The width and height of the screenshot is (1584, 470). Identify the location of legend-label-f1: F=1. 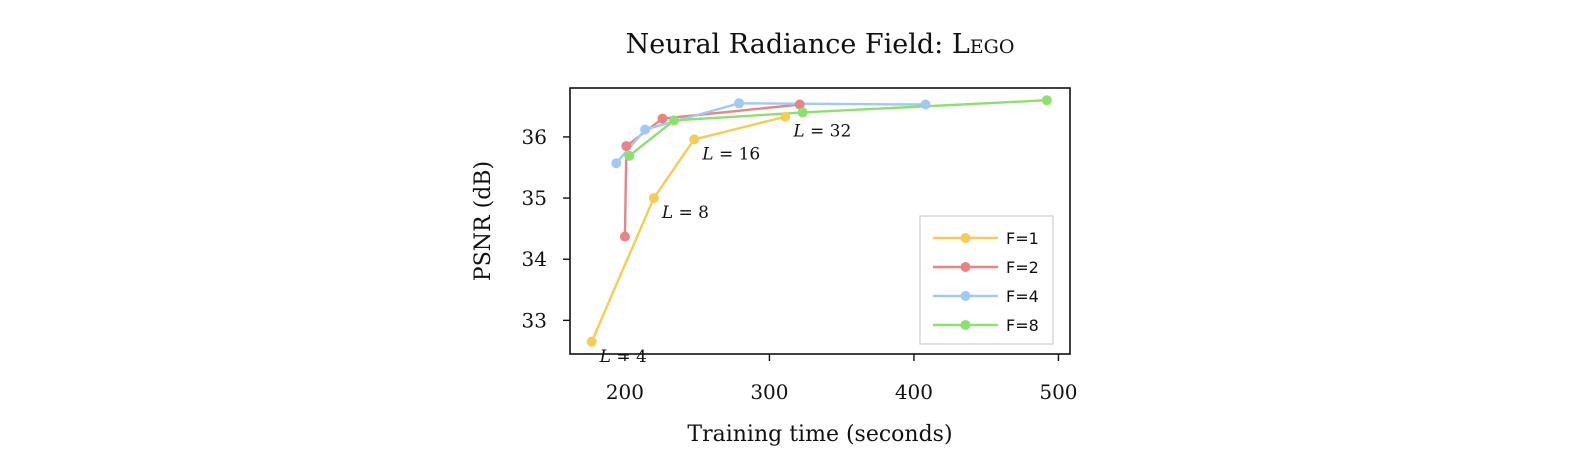
(1022, 238).